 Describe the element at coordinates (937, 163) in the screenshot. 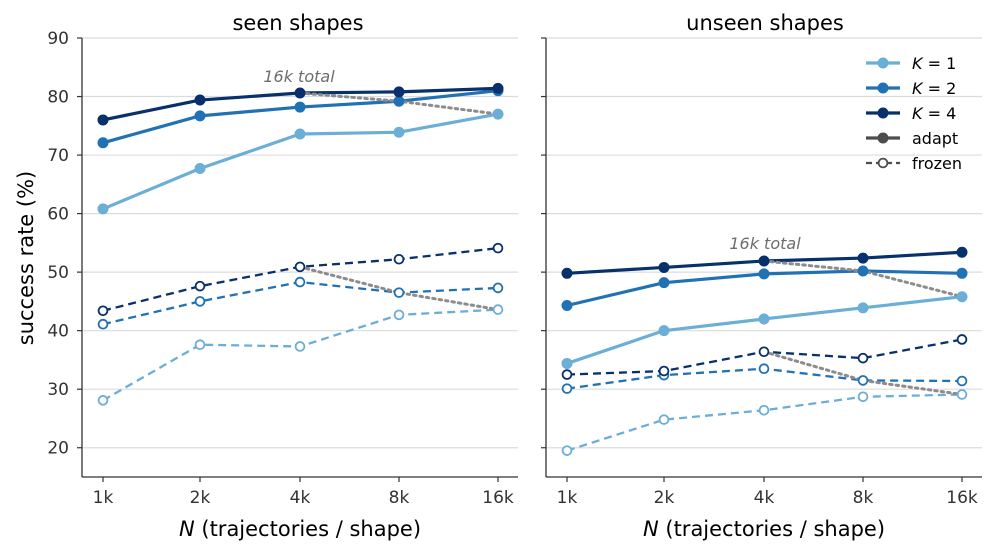

I see `legend-label: frozen` at that location.